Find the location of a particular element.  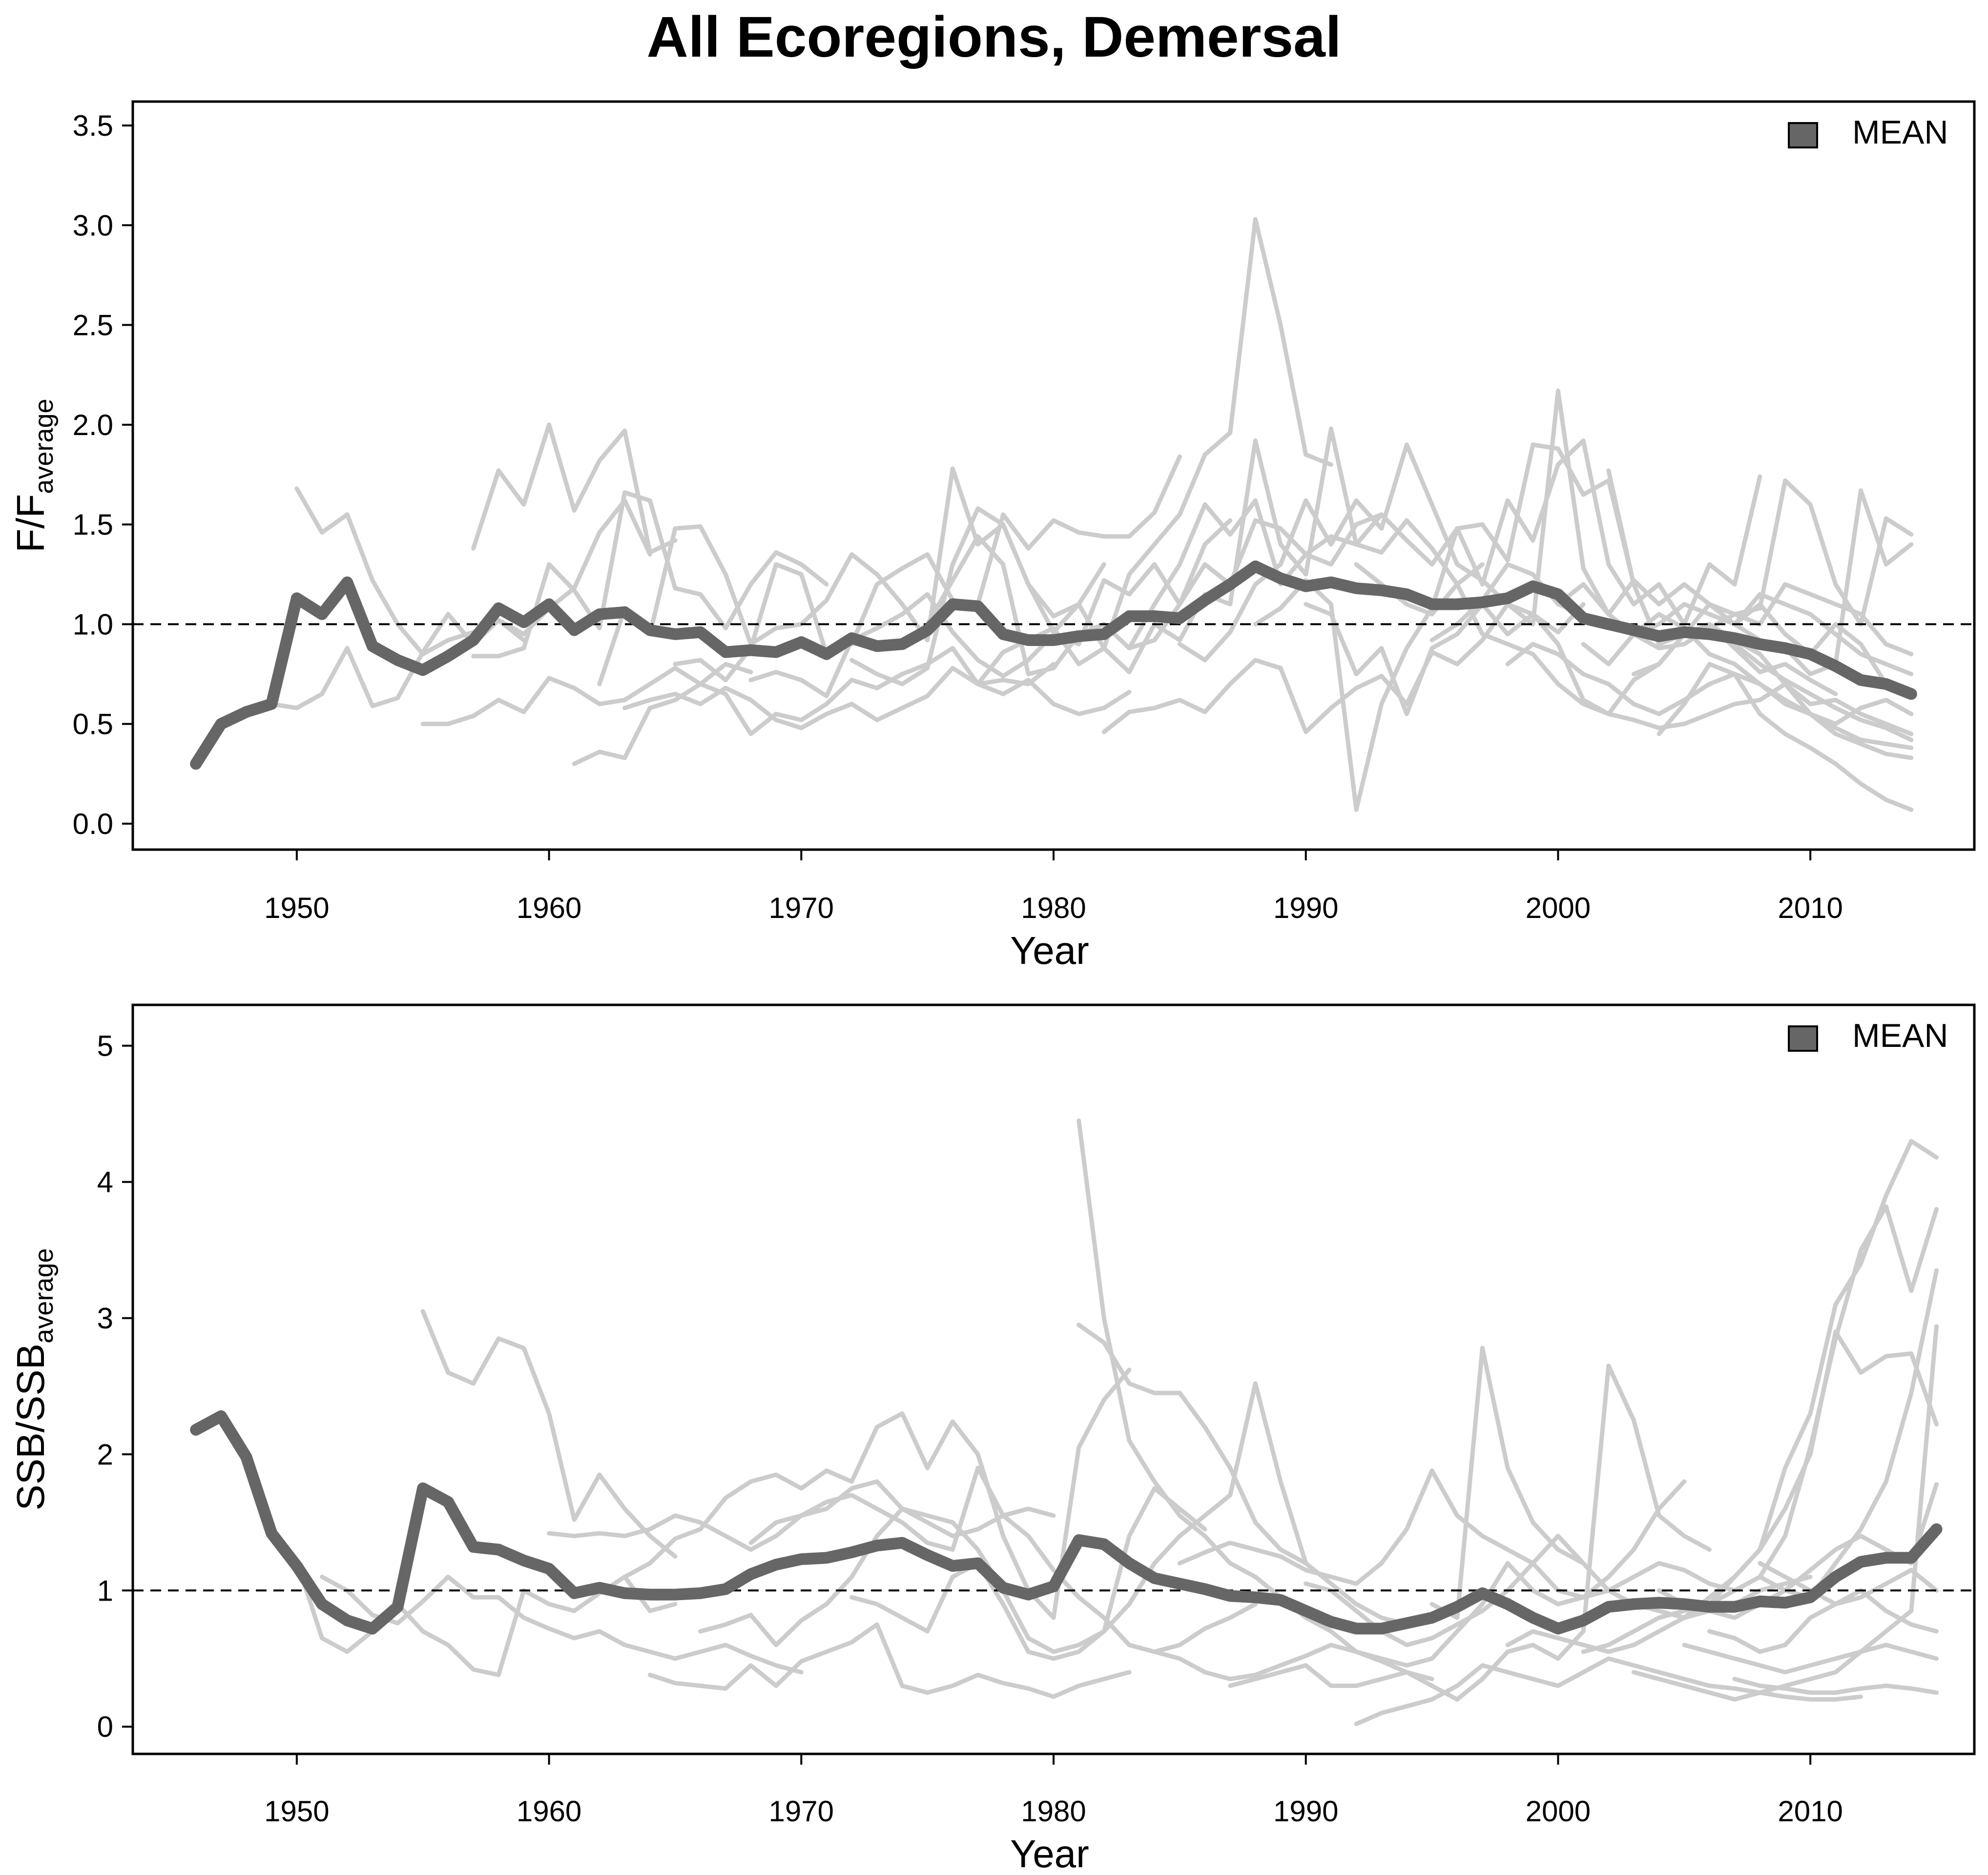

y-axis-title: F/Faverage is located at coordinates (34, 475).